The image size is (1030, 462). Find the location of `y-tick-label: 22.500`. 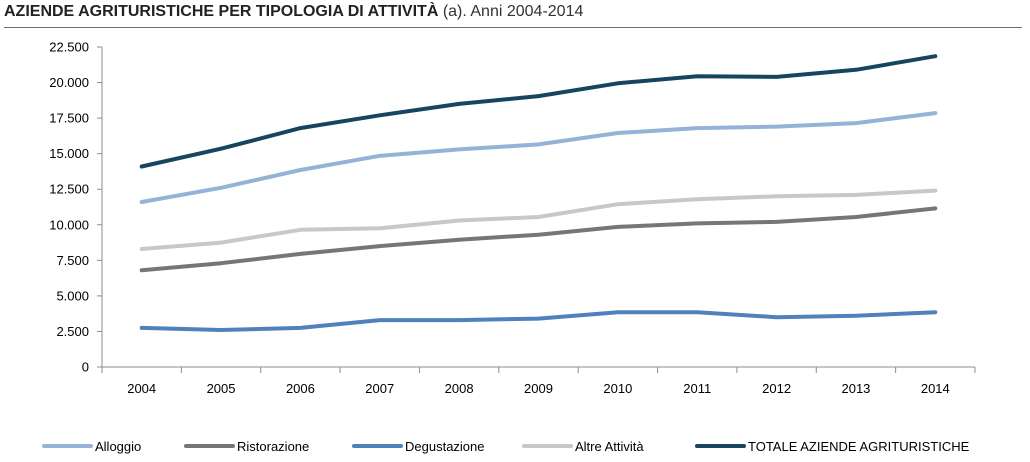

y-tick-label: 22.500 is located at coordinates (69, 47).